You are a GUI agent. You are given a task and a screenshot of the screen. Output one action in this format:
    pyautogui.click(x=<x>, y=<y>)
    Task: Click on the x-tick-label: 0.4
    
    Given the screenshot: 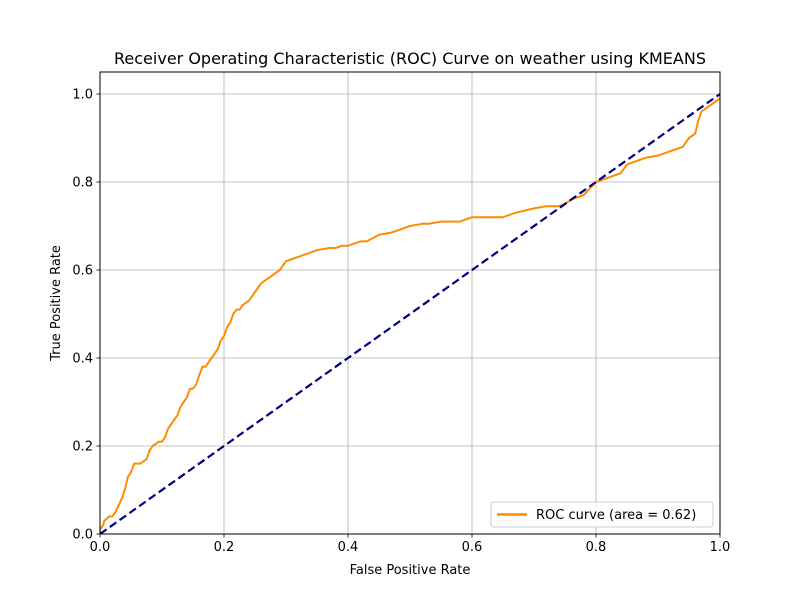 What is the action you would take?
    pyautogui.click(x=348, y=547)
    